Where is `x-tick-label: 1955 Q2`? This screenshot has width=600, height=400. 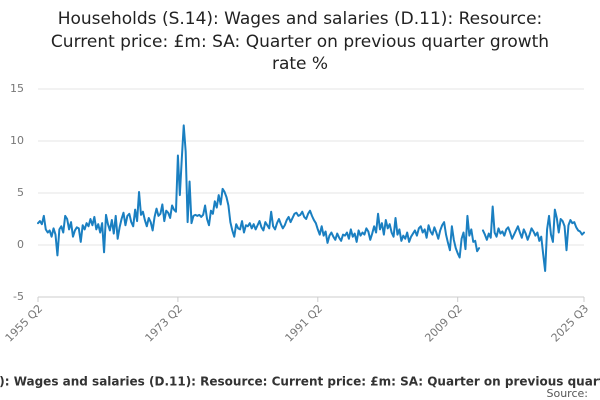 x-tick-label: 1955 Q2 is located at coordinates (24, 323).